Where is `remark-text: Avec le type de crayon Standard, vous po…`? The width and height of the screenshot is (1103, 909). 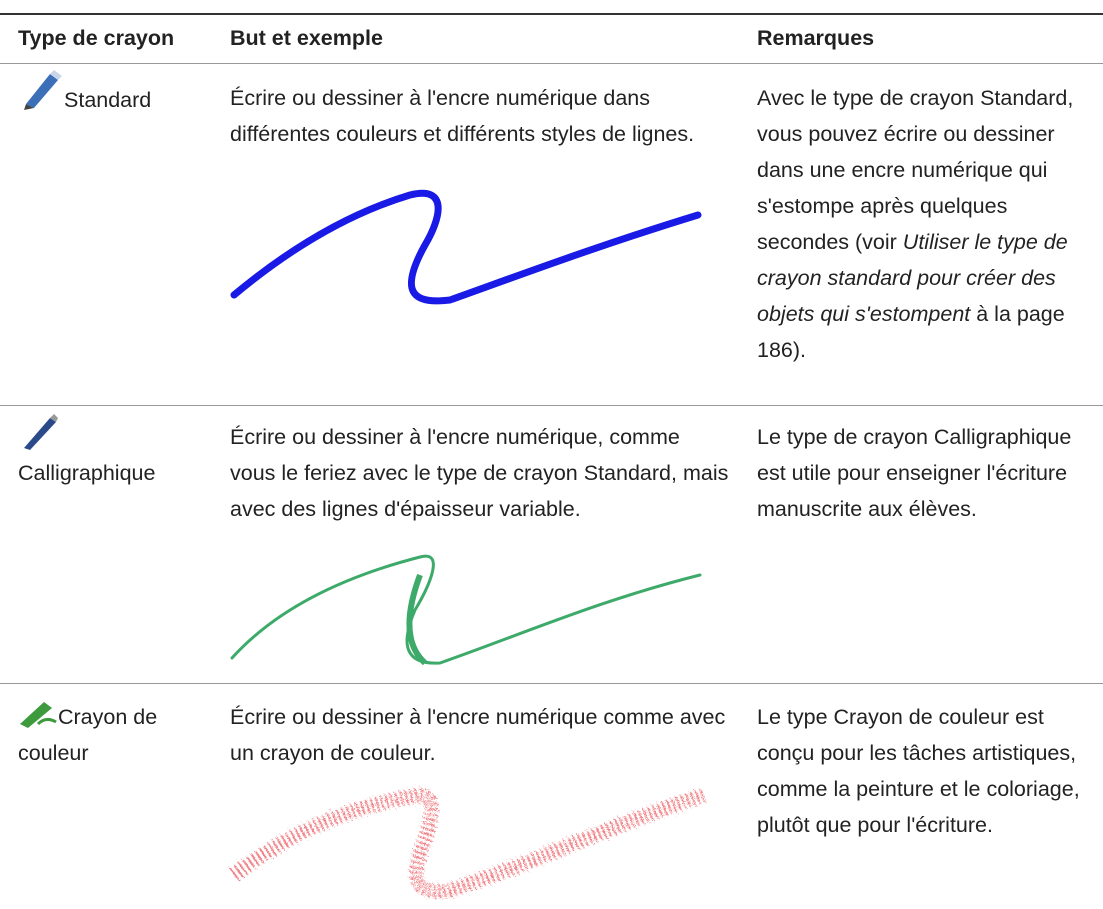
remark-text: Avec le type de crayon Standard, vous po… is located at coordinates (927, 224).